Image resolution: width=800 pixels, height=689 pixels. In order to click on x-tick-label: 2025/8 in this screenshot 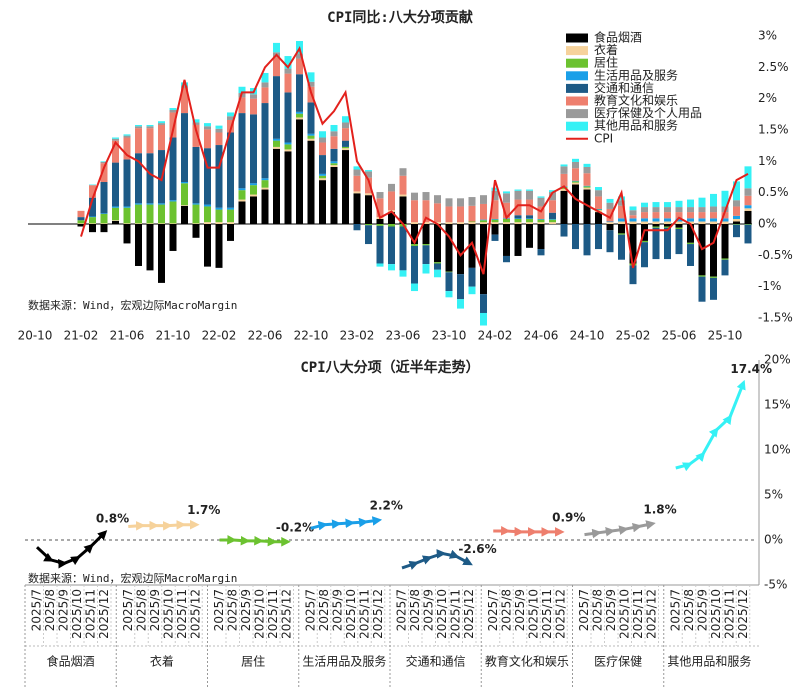, I will do `click(598, 610)`.